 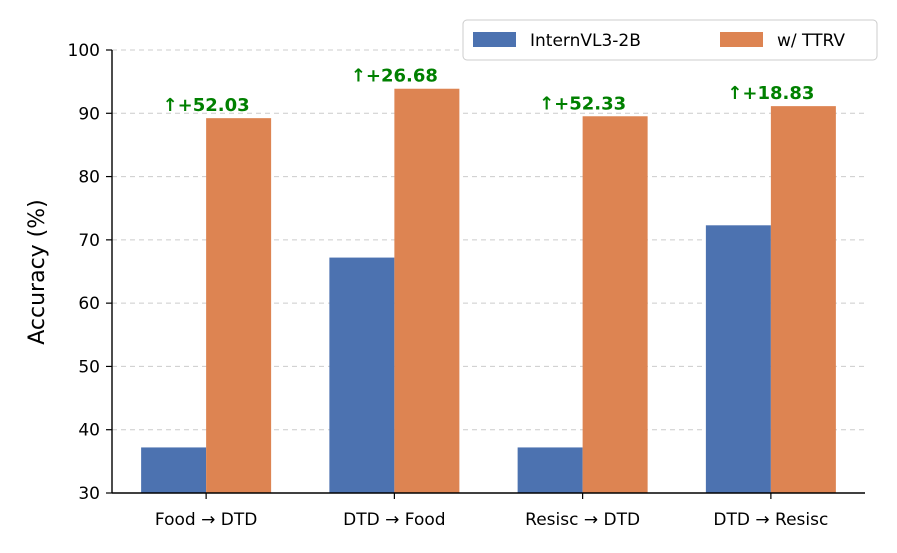 I want to click on legend: InternVL3-2B w/ TTRV, so click(x=670, y=40).